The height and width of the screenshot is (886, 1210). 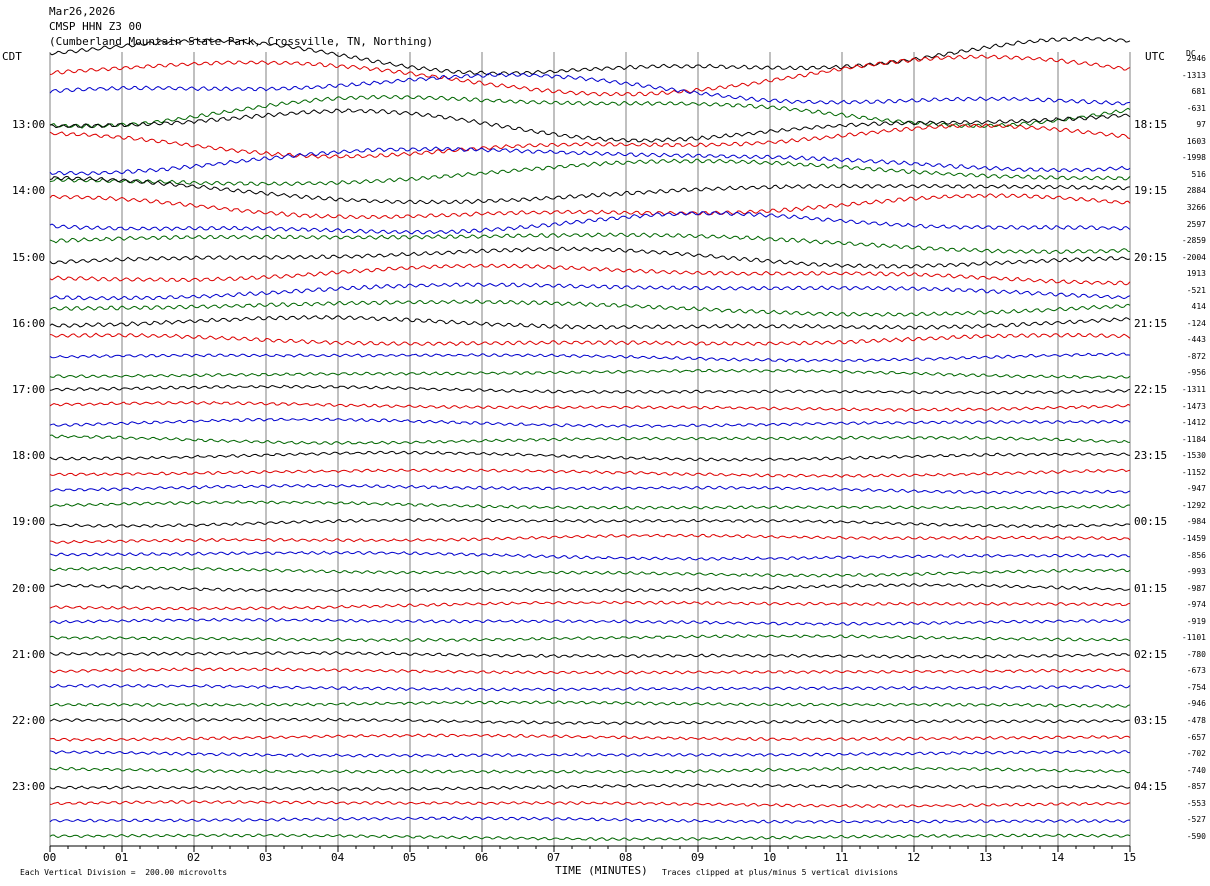 I want to click on dc-offset-value: -984, so click(x=1196, y=522).